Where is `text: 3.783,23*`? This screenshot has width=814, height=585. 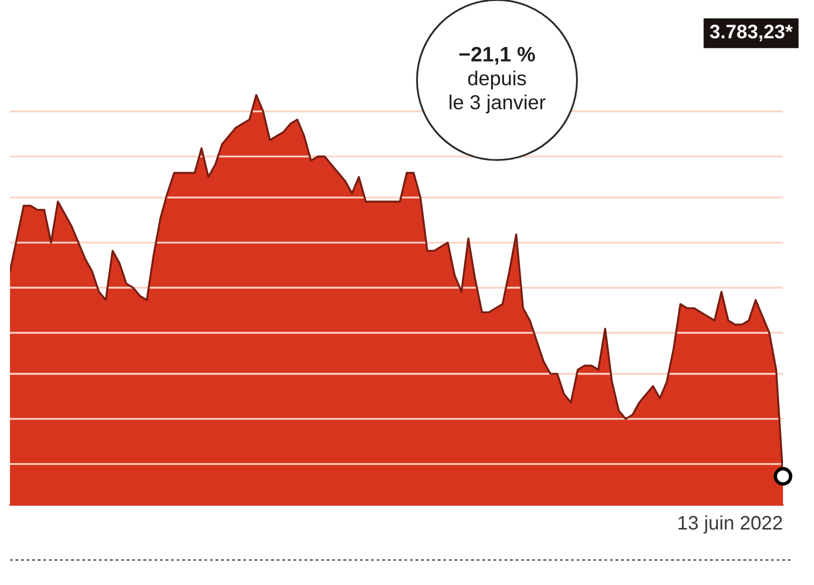 text: 3.783,23* is located at coordinates (751, 33).